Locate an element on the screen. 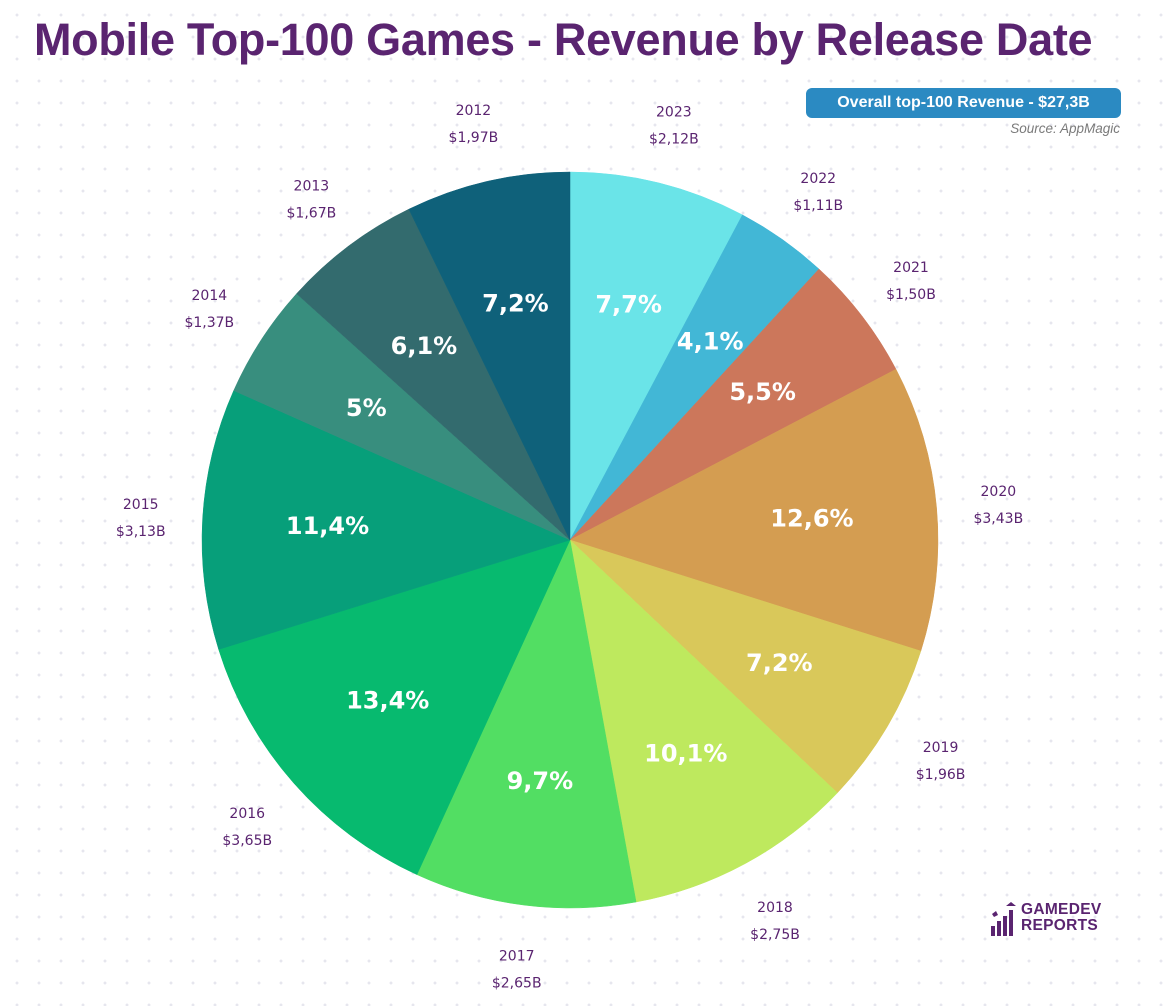 The image size is (1174, 1006). percent-label-2015: 11,4% is located at coordinates (327, 526).